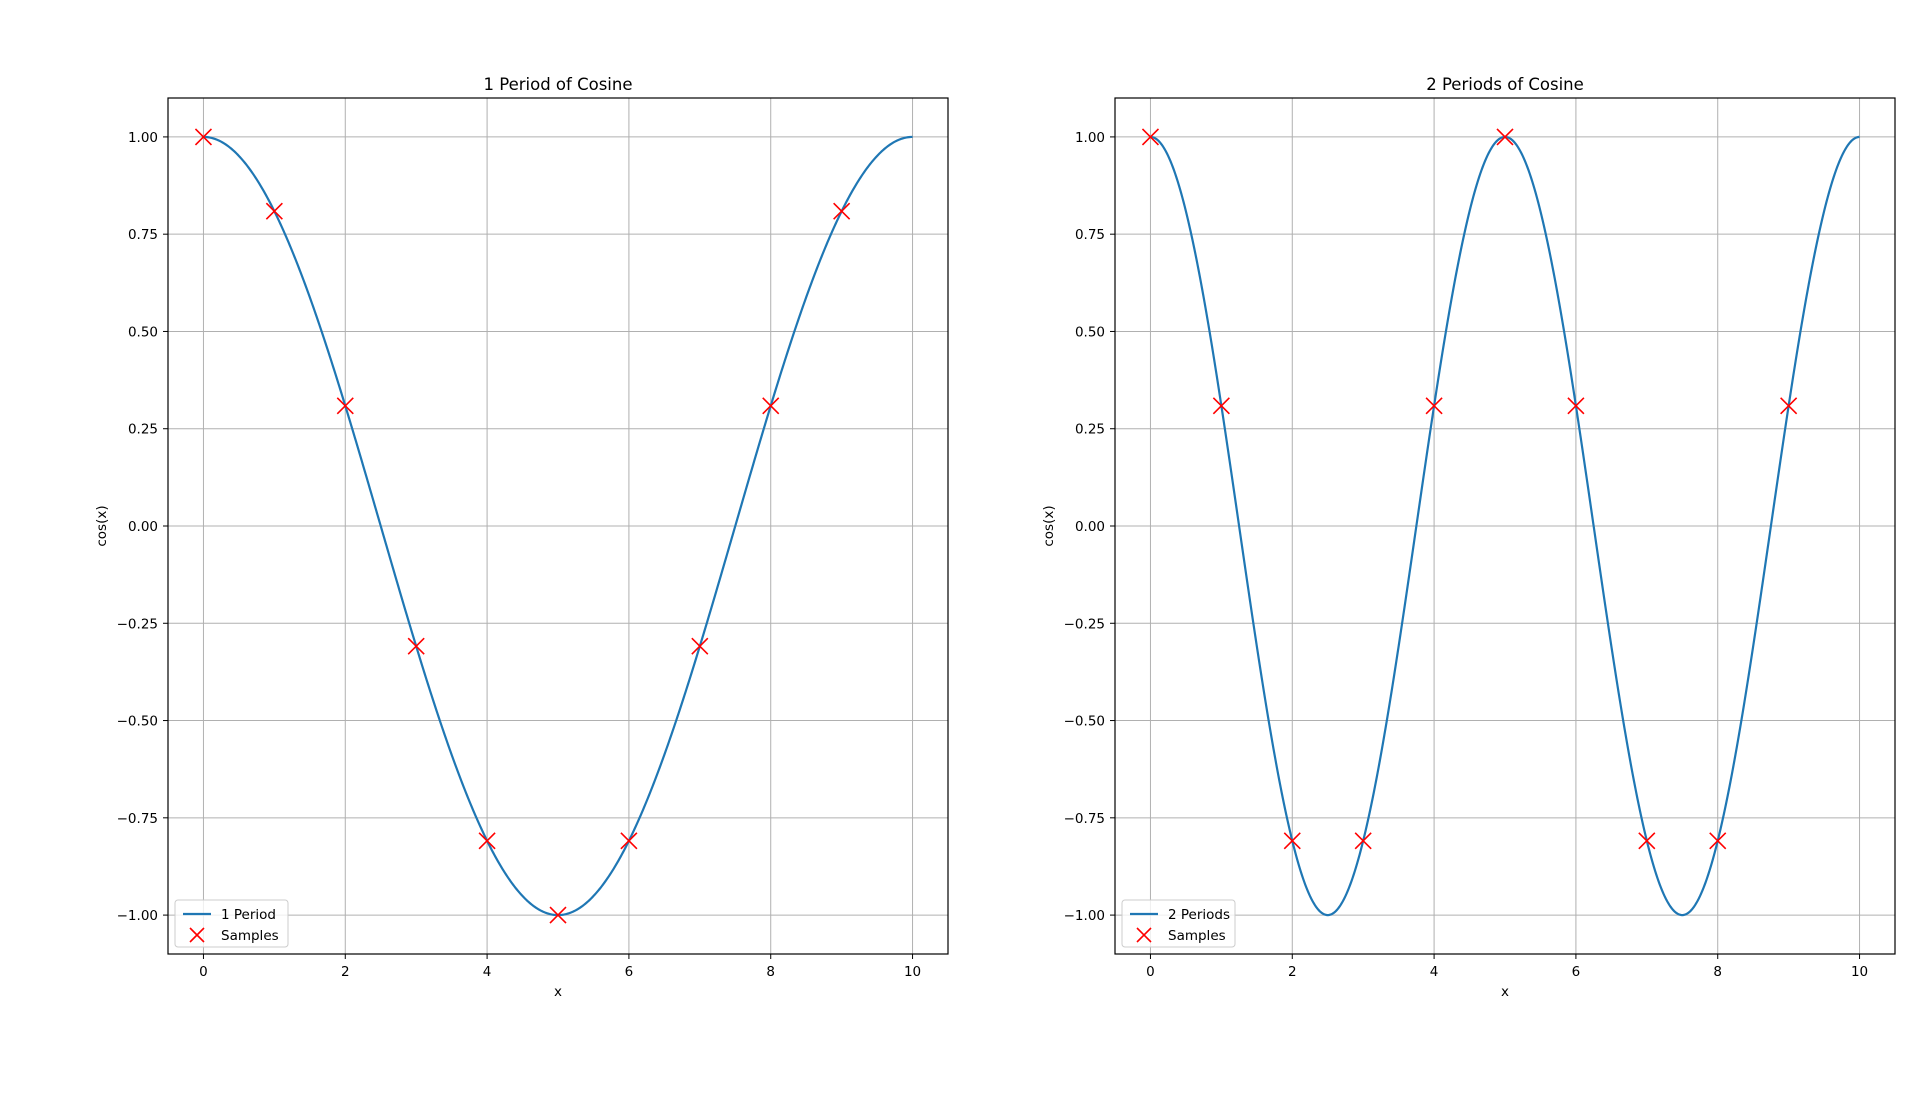  I want to click on legend: 2 Periods Samples, so click(1178, 923).